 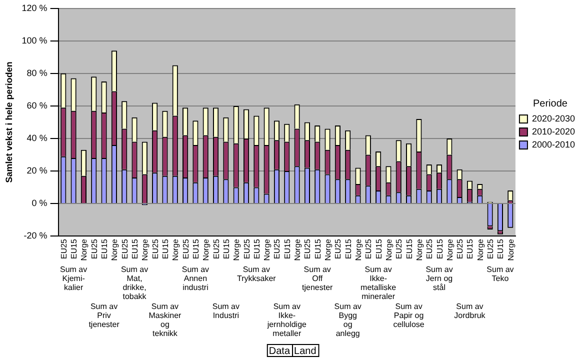 I want to click on y-tick-label: 0 %, so click(x=40, y=203).